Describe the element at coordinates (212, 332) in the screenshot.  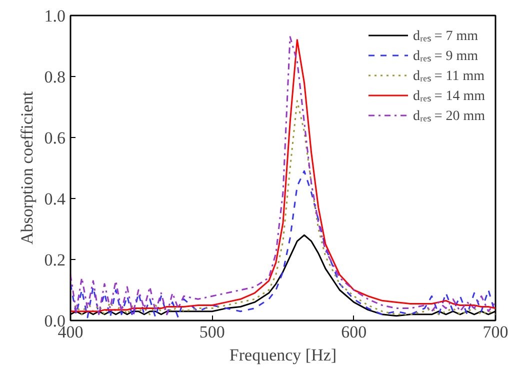
I see `x-tick-label: 500` at that location.